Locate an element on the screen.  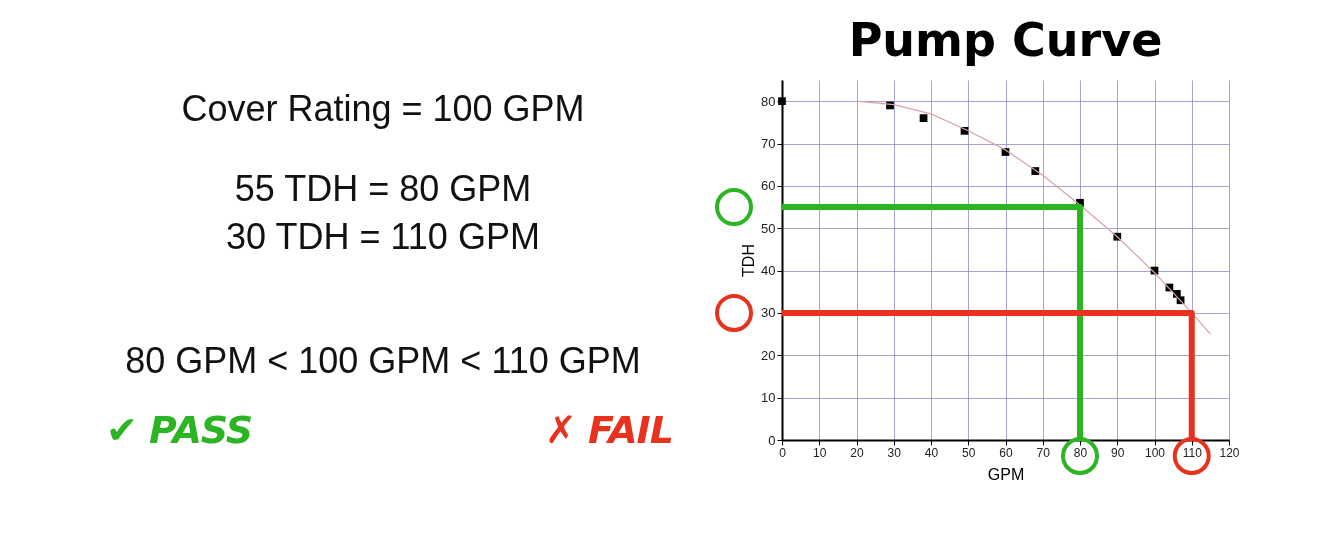
x-tick-label: 60 is located at coordinates (1006, 452).